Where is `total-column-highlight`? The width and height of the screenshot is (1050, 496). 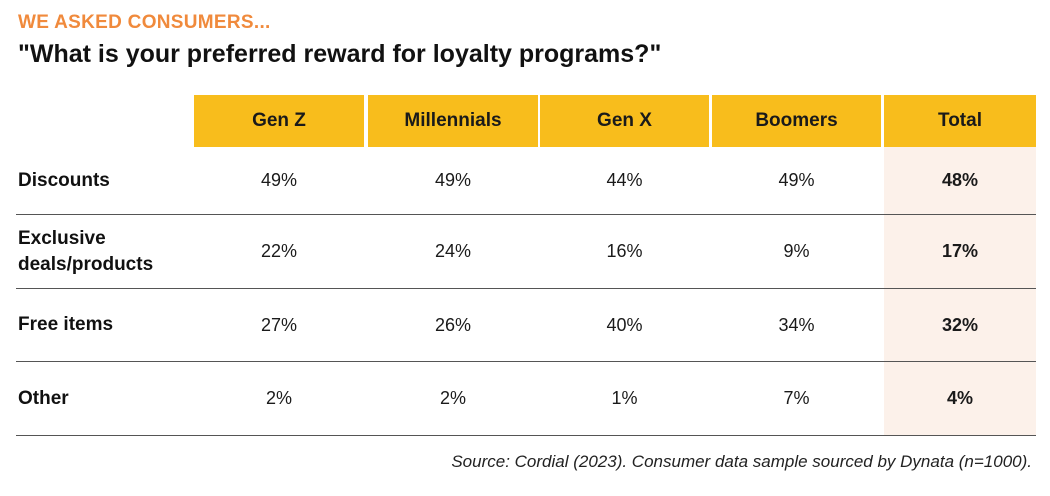 total-column-highlight is located at coordinates (960, 291).